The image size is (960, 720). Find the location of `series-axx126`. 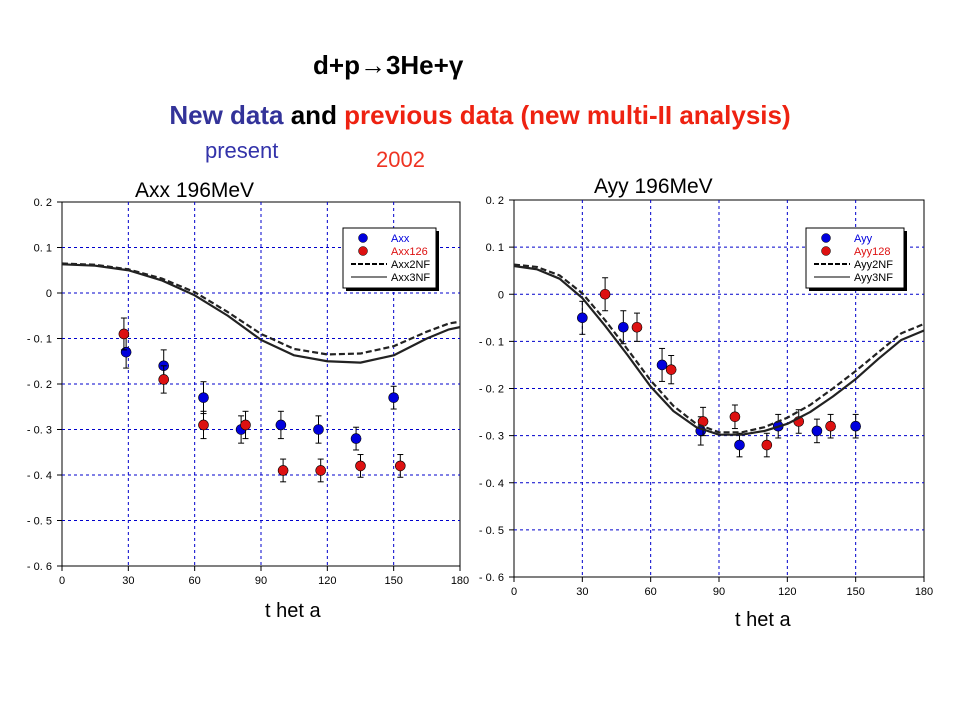

series-axx126 is located at coordinates (262, 400).